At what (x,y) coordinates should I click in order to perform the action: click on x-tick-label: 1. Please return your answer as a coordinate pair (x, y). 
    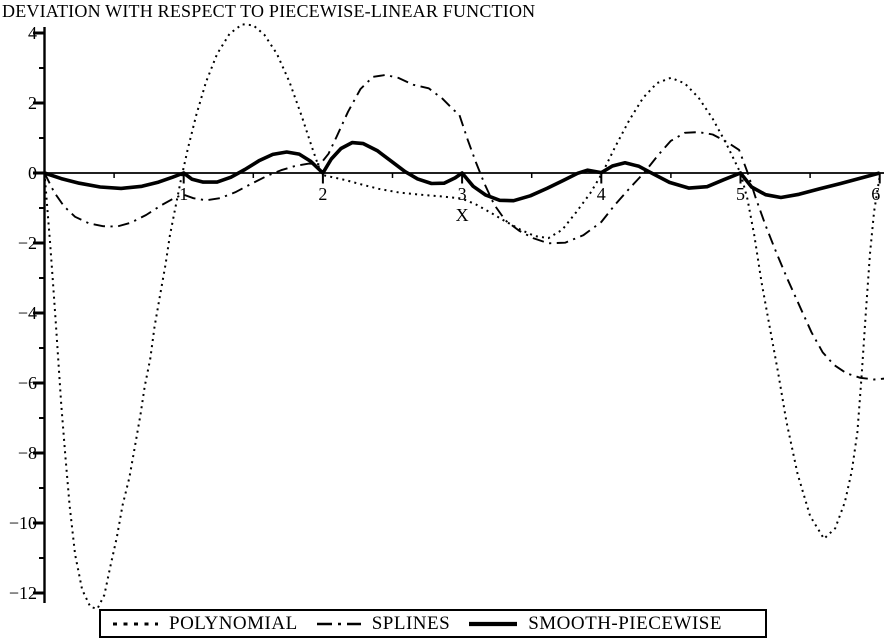
    Looking at the image, I should click on (183, 194).